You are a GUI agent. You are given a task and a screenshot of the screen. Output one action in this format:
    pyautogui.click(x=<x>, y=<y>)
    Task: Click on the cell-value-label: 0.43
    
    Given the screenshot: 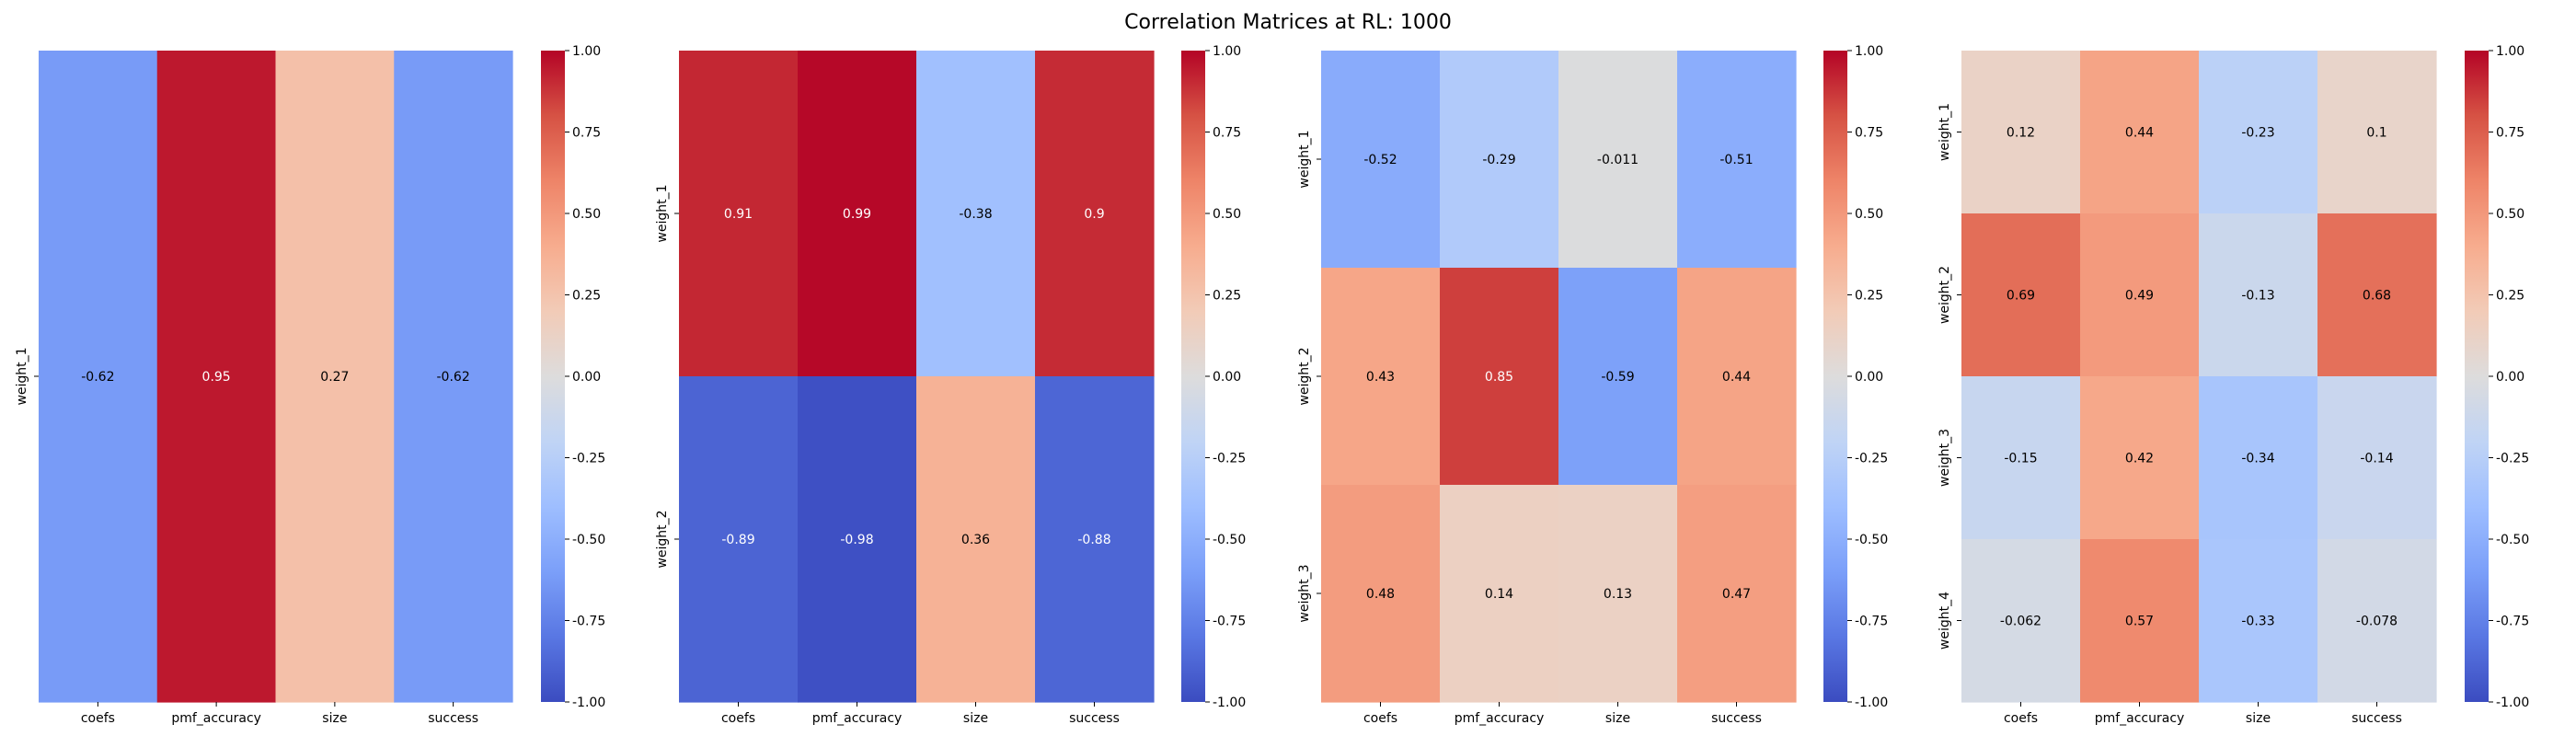 What is the action you would take?
    pyautogui.click(x=1380, y=377)
    